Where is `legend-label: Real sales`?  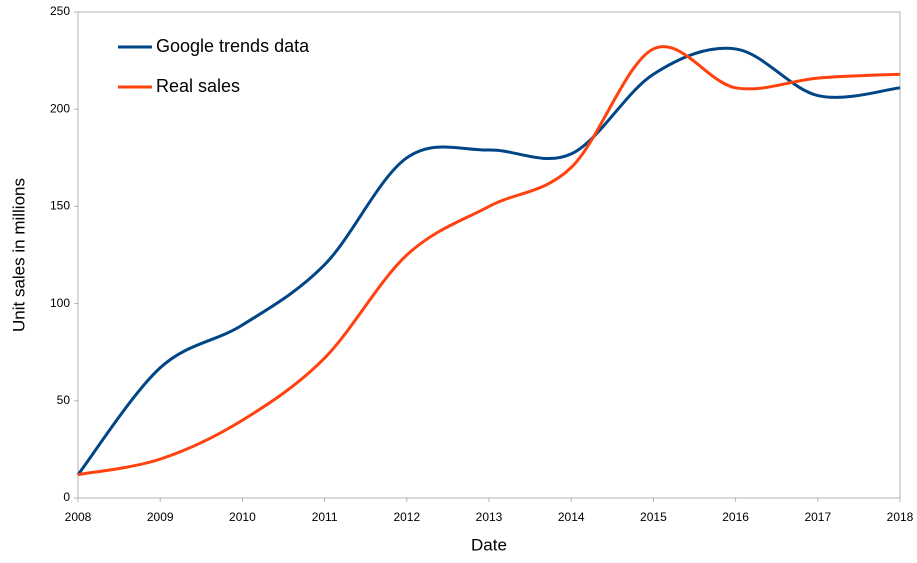 legend-label: Real sales is located at coordinates (198, 86).